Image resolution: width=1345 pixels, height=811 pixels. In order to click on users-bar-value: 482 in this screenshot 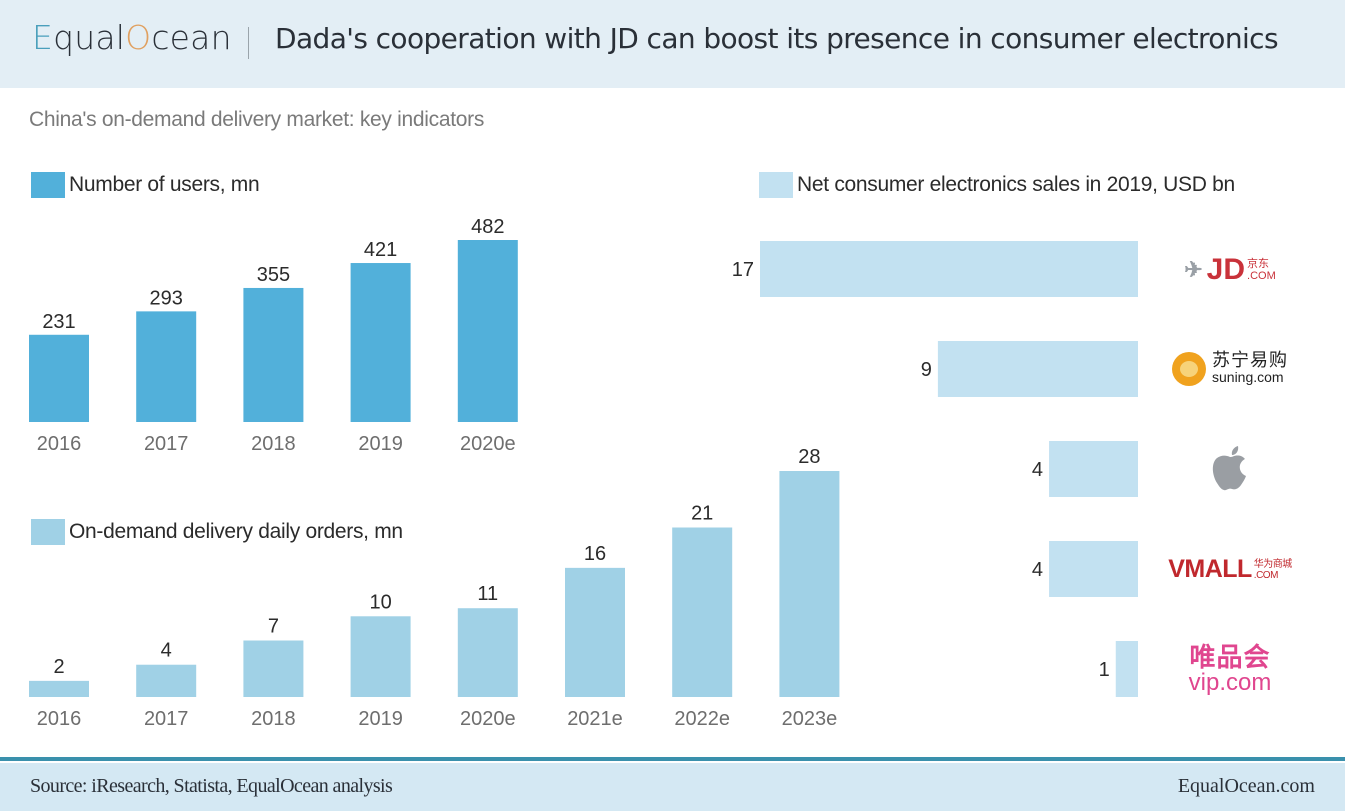, I will do `click(487, 227)`.